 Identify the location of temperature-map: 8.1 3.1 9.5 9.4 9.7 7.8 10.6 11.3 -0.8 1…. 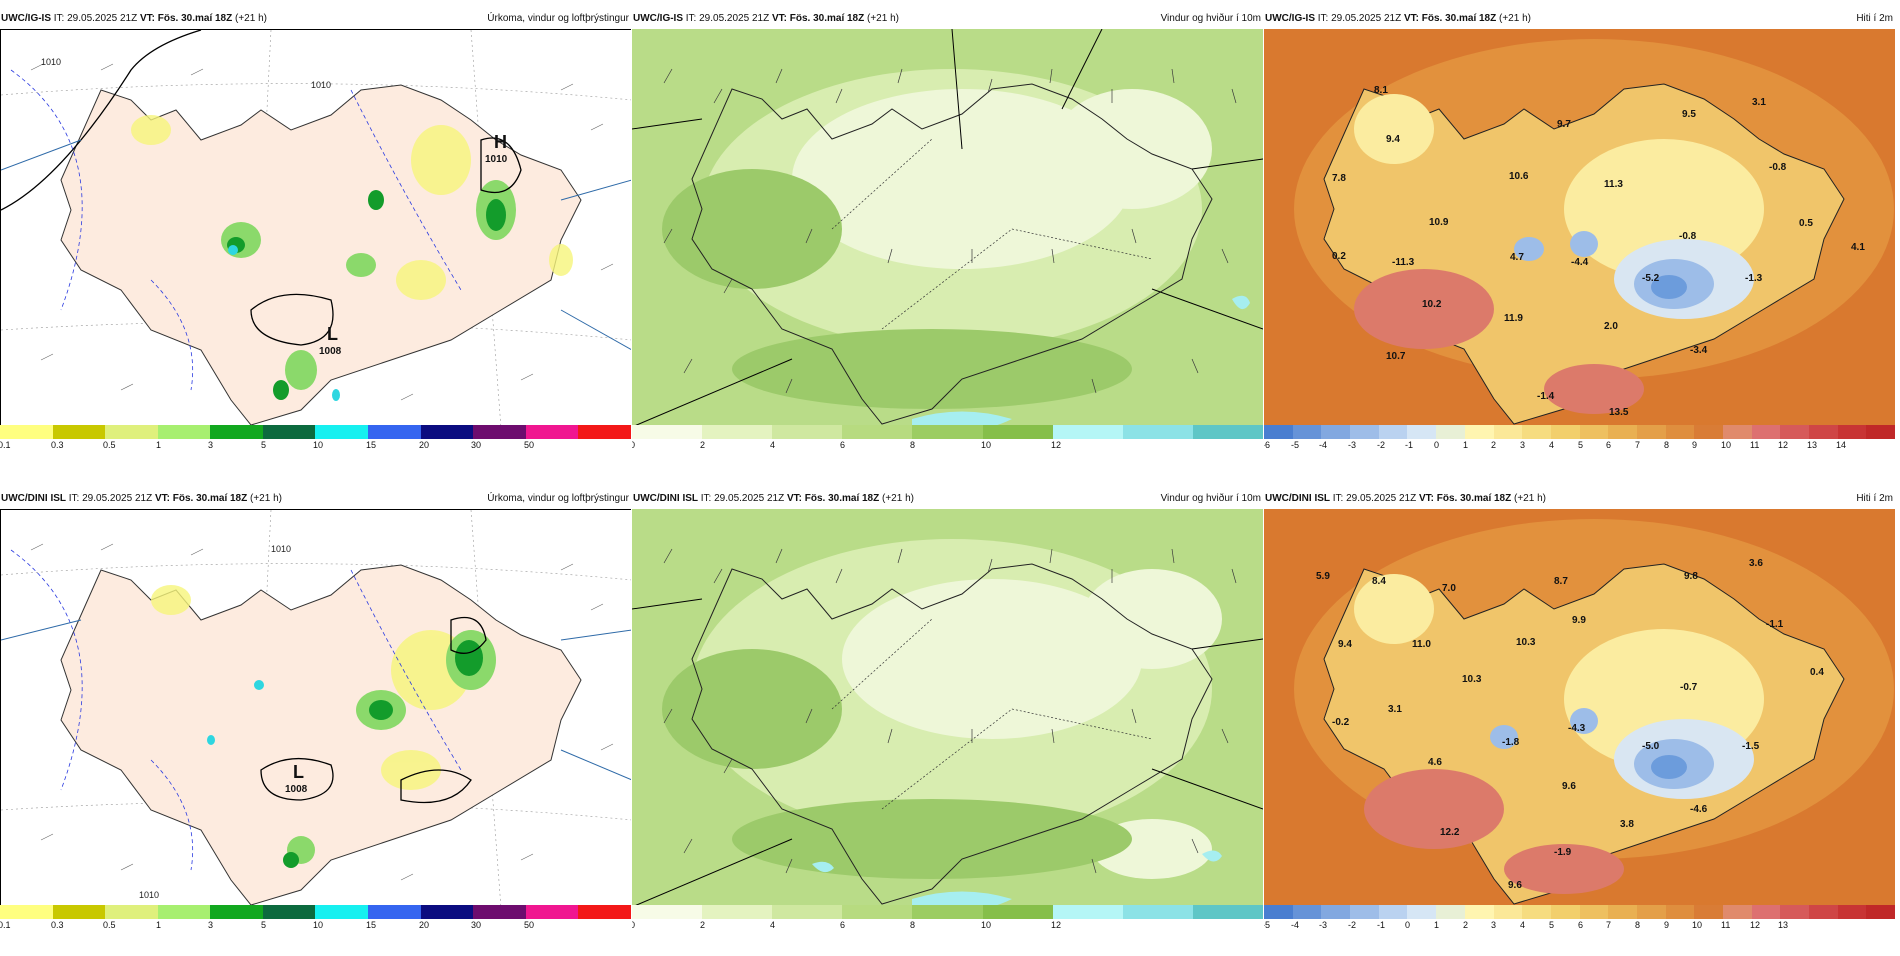
(1579, 228).